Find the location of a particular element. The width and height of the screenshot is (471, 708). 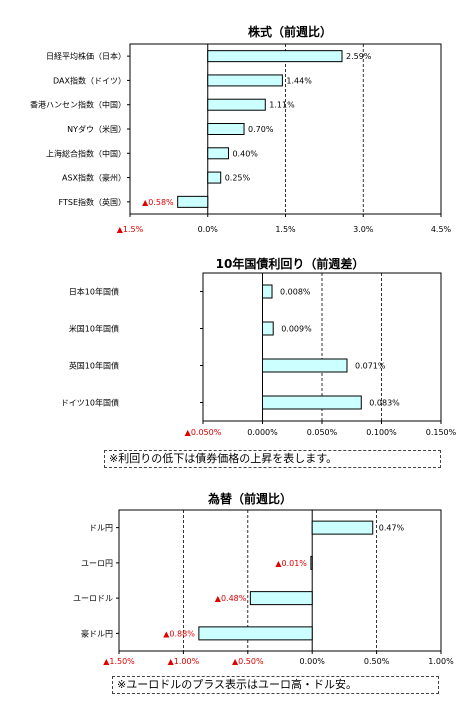

chart-1-data-label: 1.11% is located at coordinates (282, 105).